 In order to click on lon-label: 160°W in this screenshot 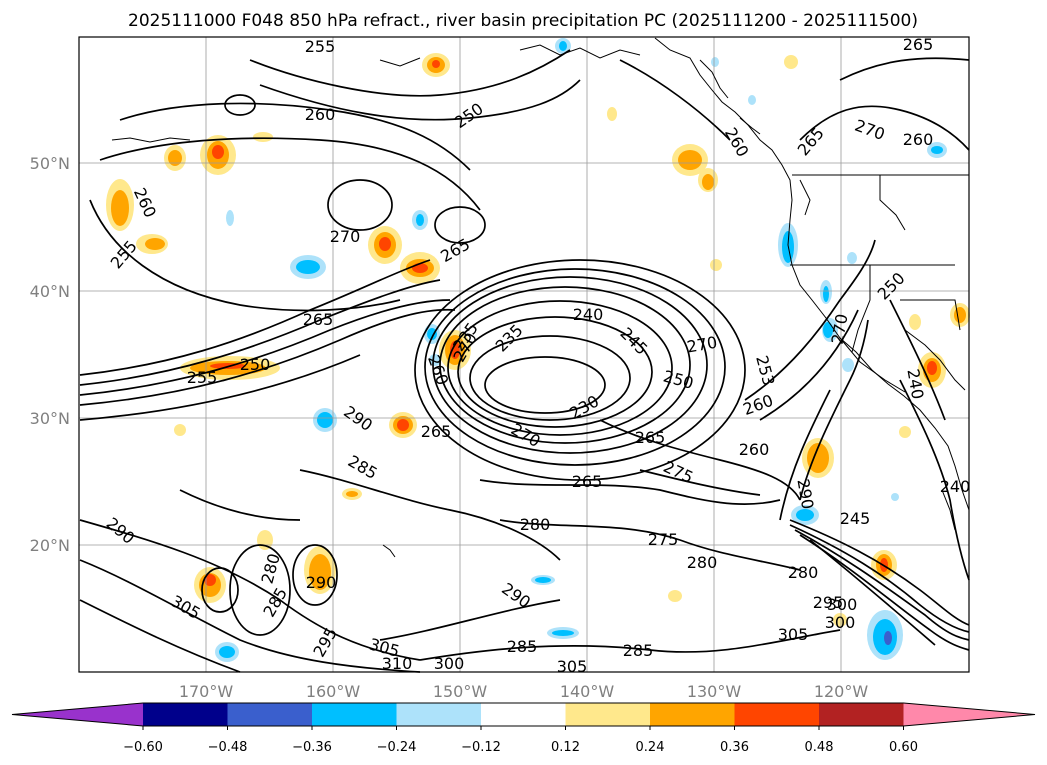, I will do `click(333, 691)`.